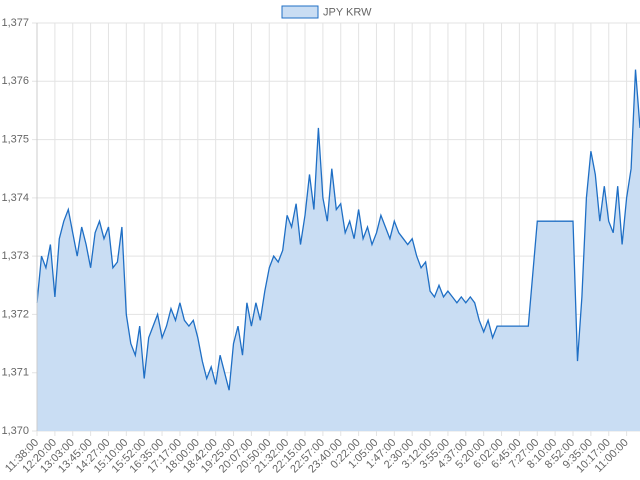  What do you see at coordinates (15, 23) in the screenshot?
I see `y-tick-label: 1,377` at bounding box center [15, 23].